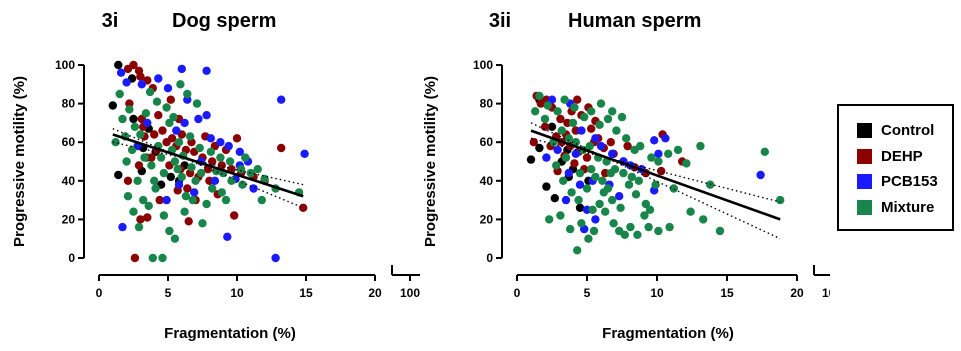  What do you see at coordinates (230, 333) in the screenshot?
I see `x-axis-label: Fragmentation (%)` at bounding box center [230, 333].